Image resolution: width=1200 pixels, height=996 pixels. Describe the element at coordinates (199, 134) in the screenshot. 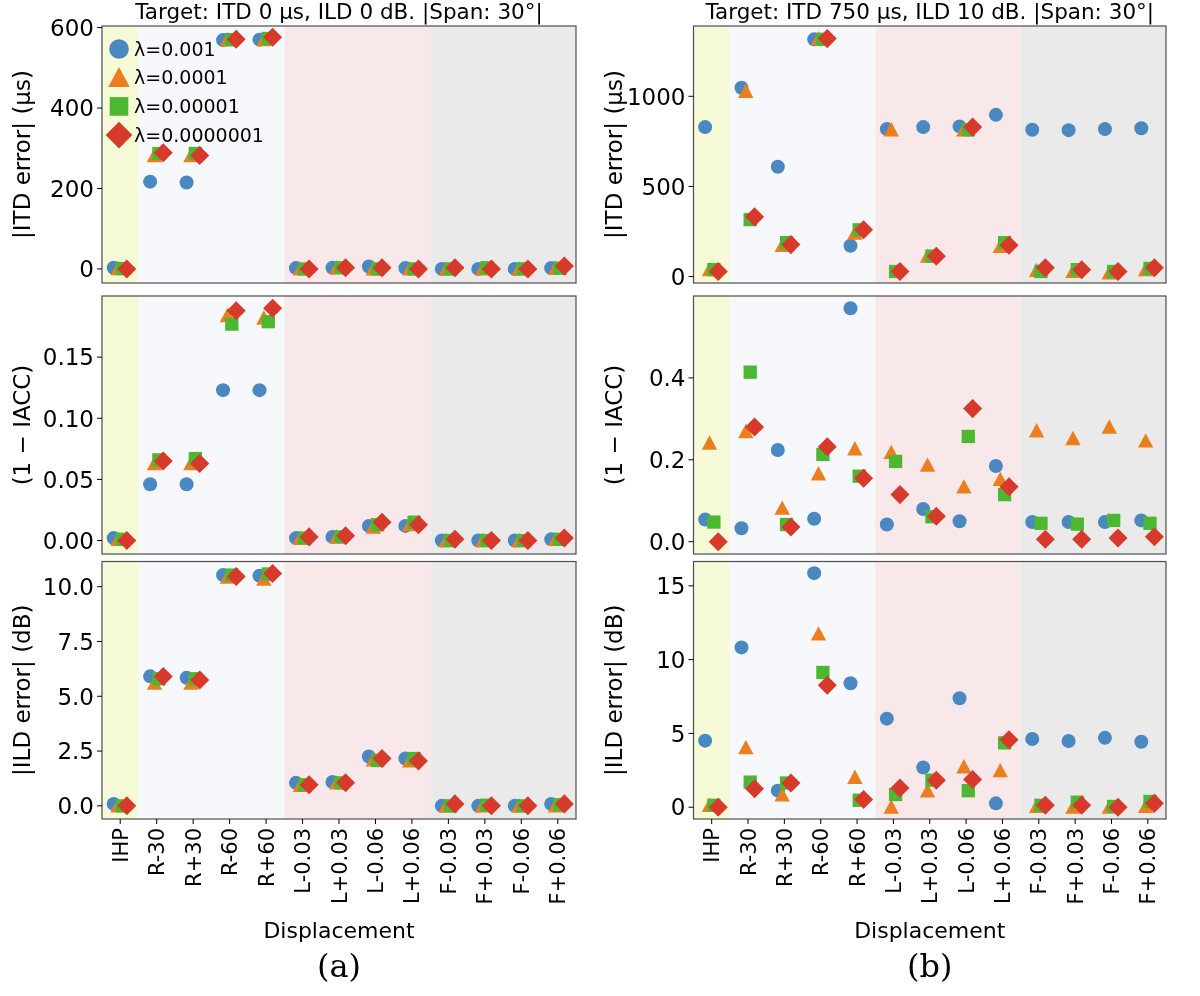

I see `legend-label: λ=0.0000001` at that location.